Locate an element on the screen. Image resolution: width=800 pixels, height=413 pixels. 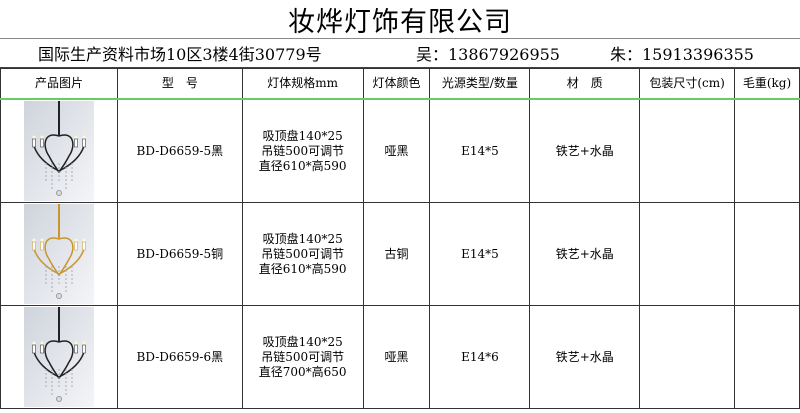
address: 国际生产资料市场10区3楼4街30779号 is located at coordinates (180, 54).